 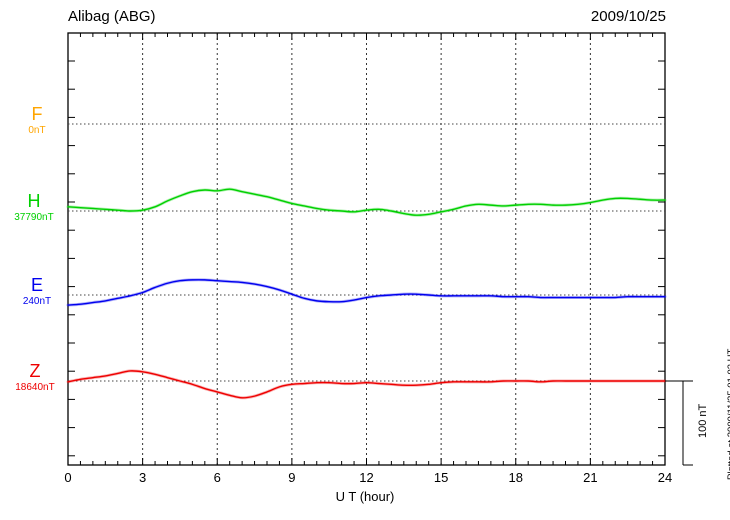 I want to click on component-label-e: E 240nT, so click(x=37, y=291).